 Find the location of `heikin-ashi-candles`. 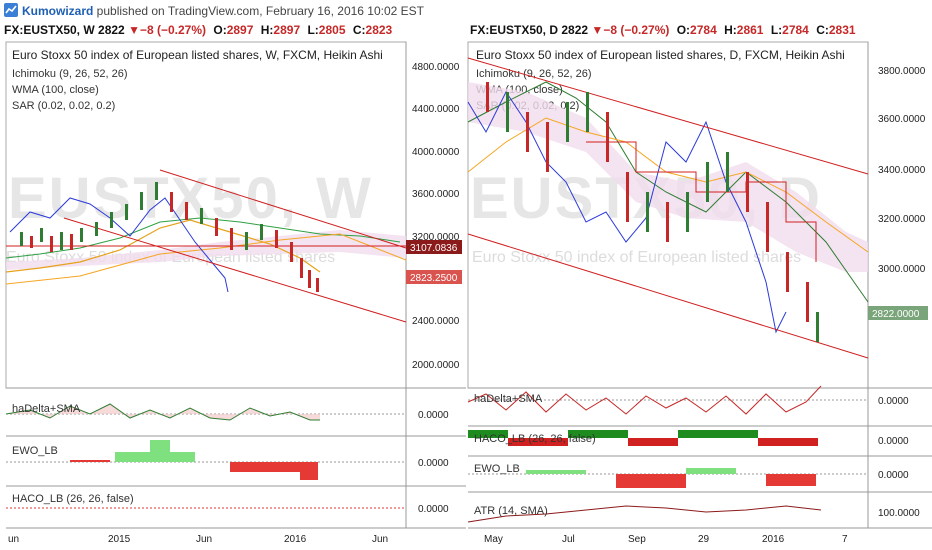

heikin-ashi-candles is located at coordinates (169, 237).